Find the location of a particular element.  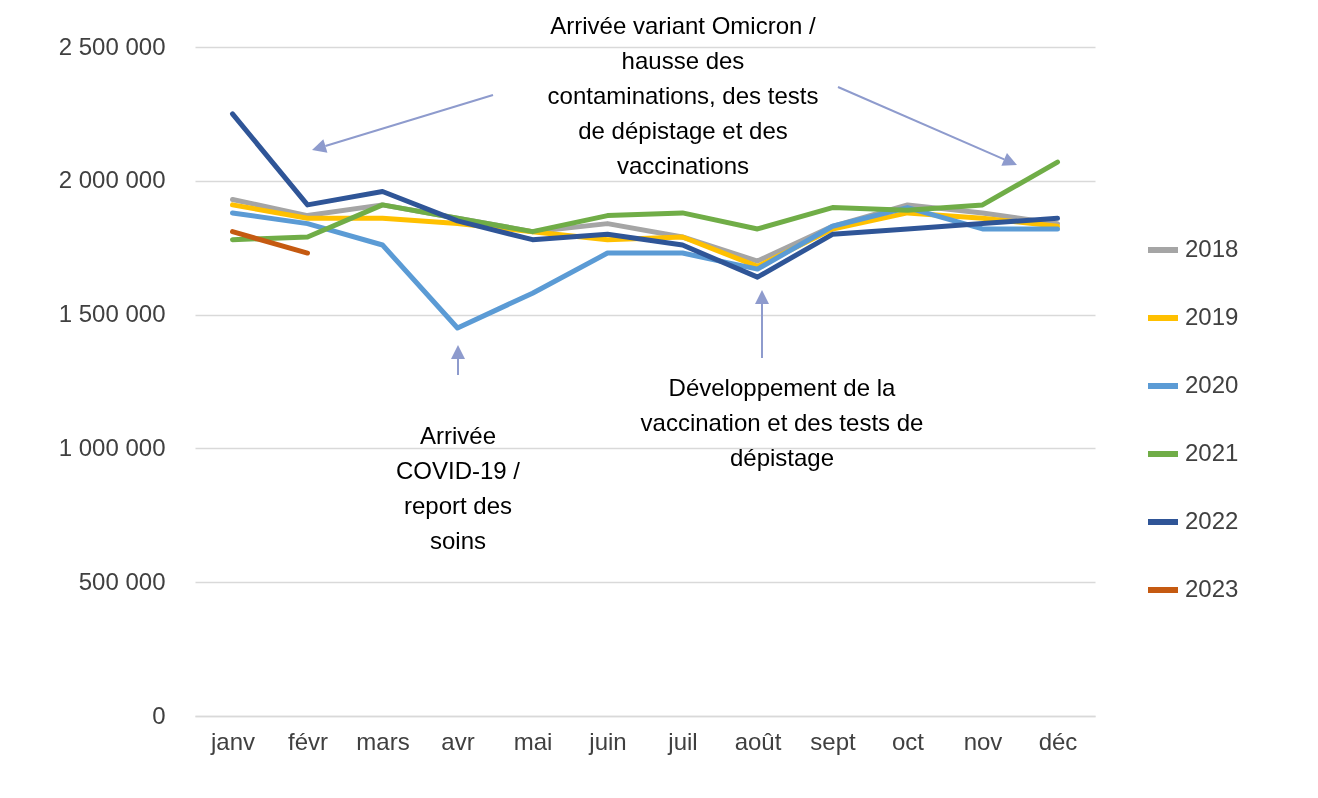

y-tick-label: 2 500 000 is located at coordinates (112, 46).